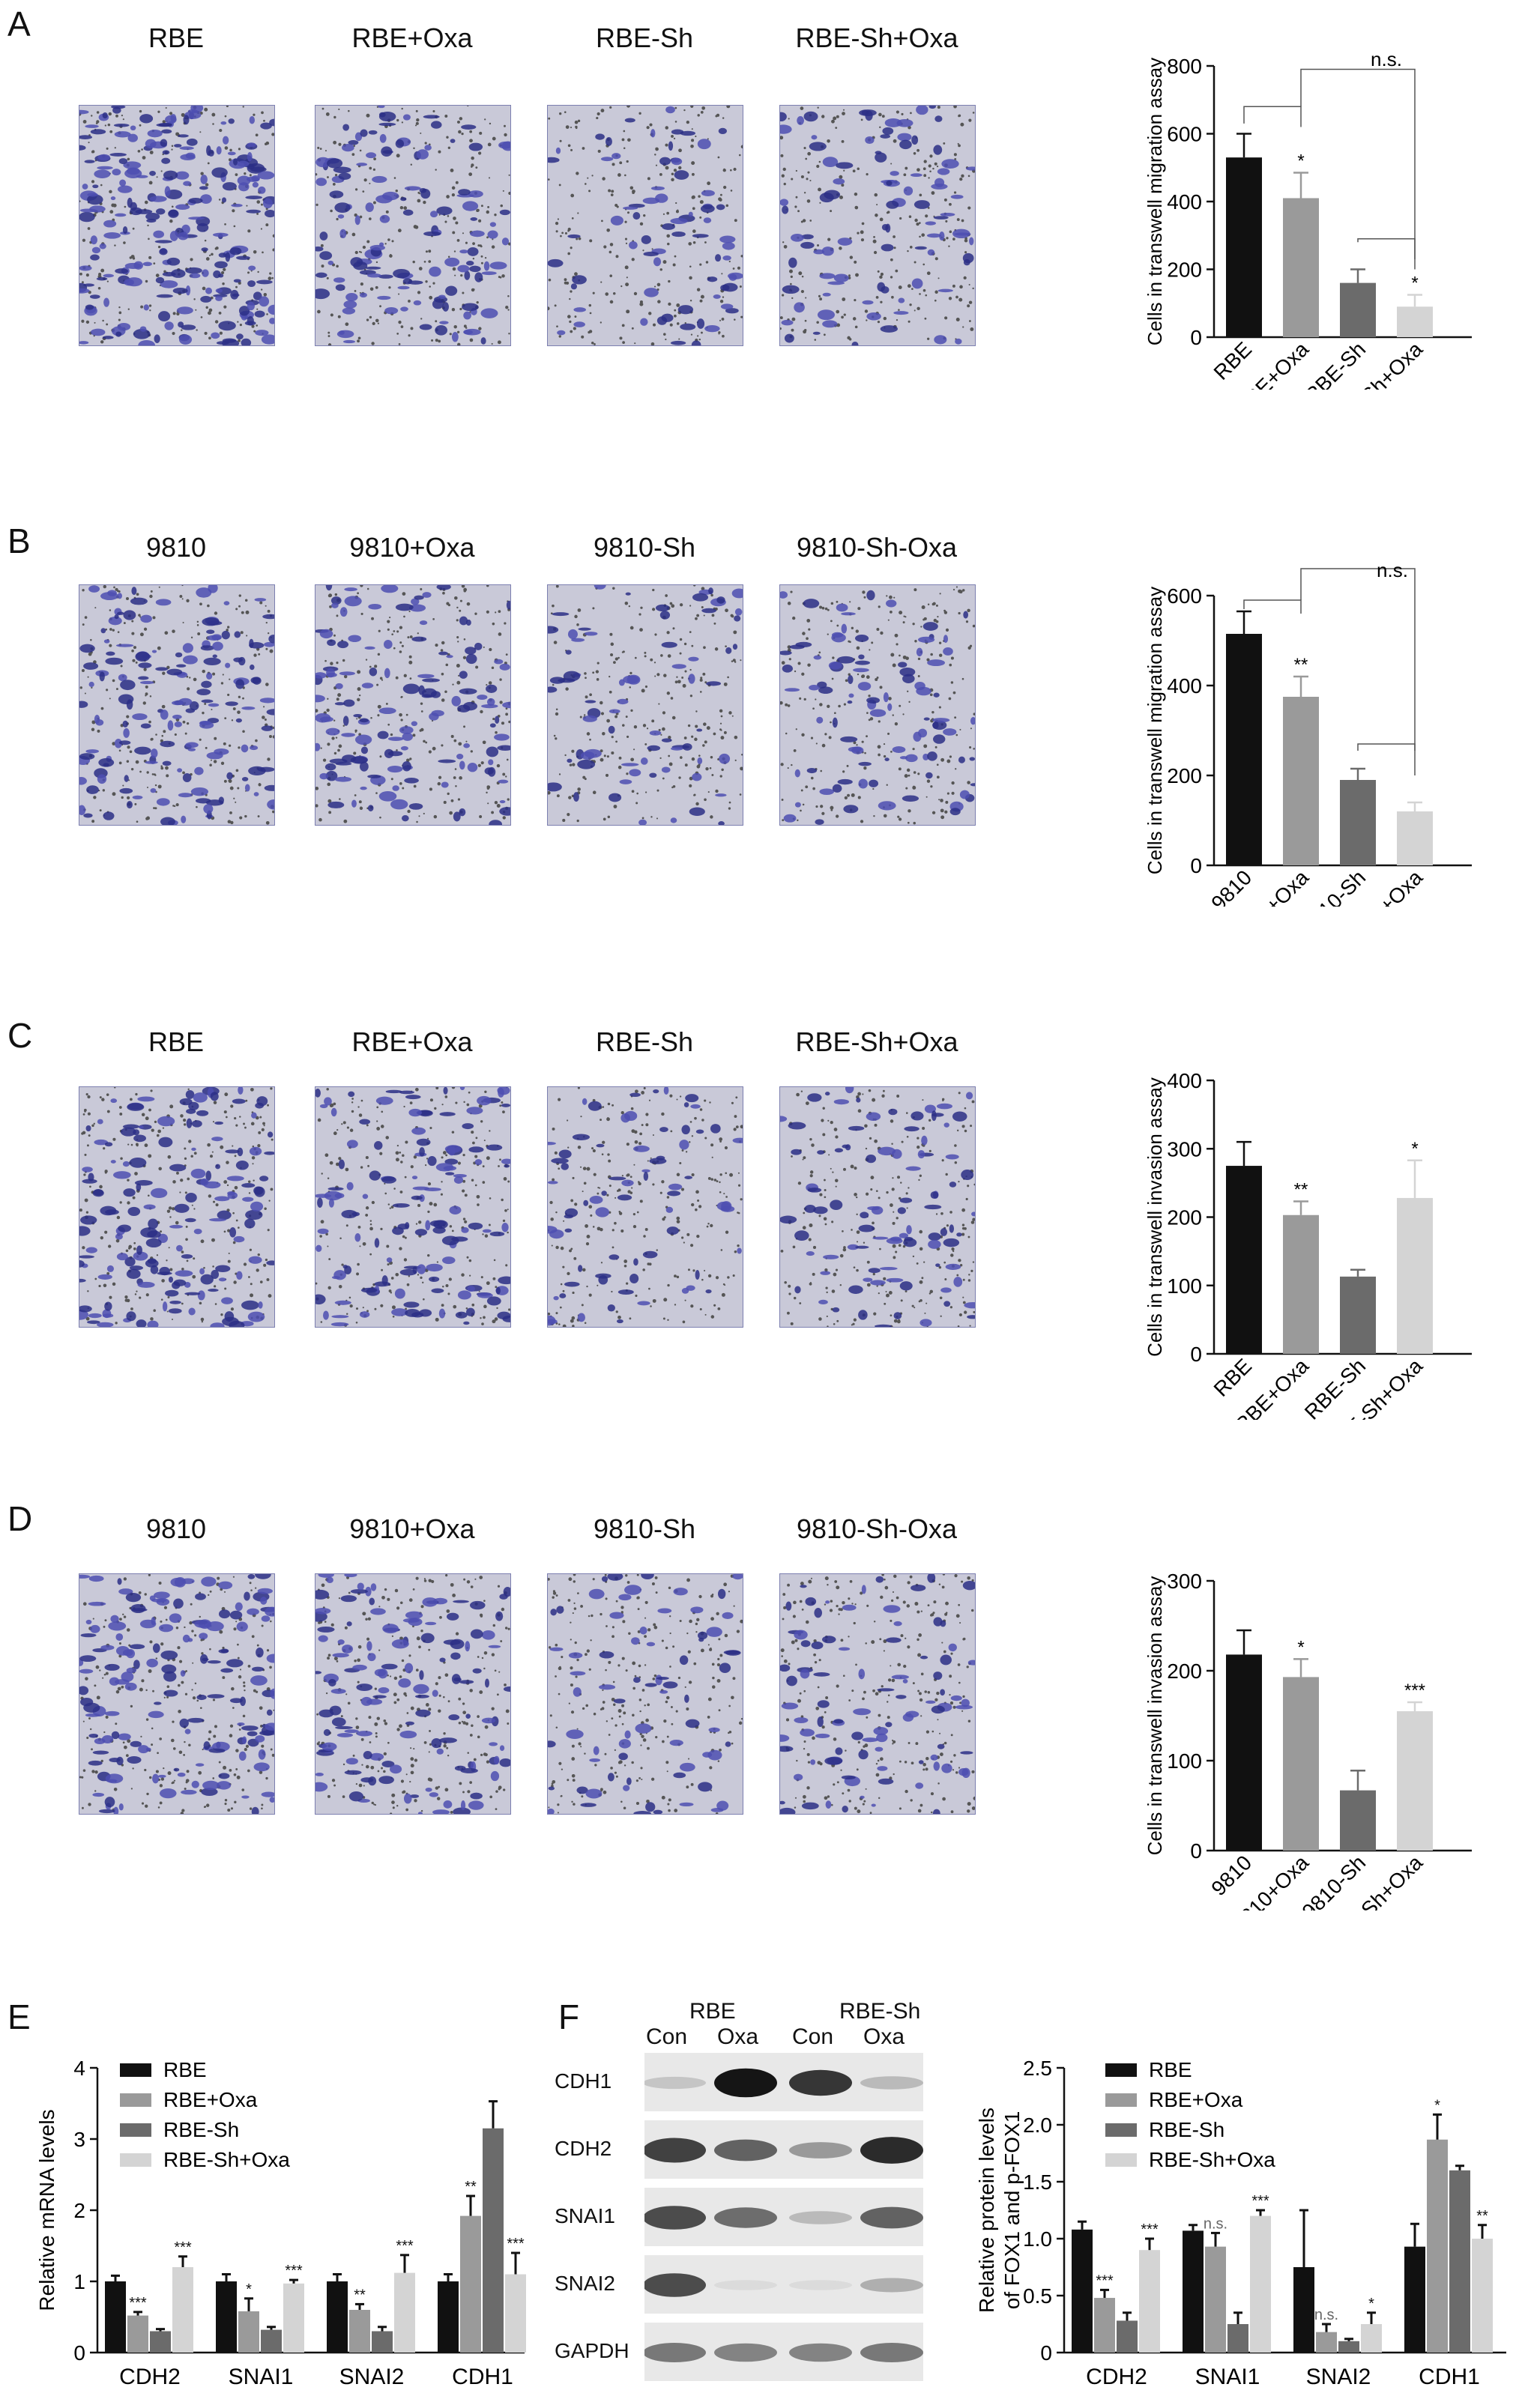  I want to click on x-tick-label: 9810, so click(1231, 886).